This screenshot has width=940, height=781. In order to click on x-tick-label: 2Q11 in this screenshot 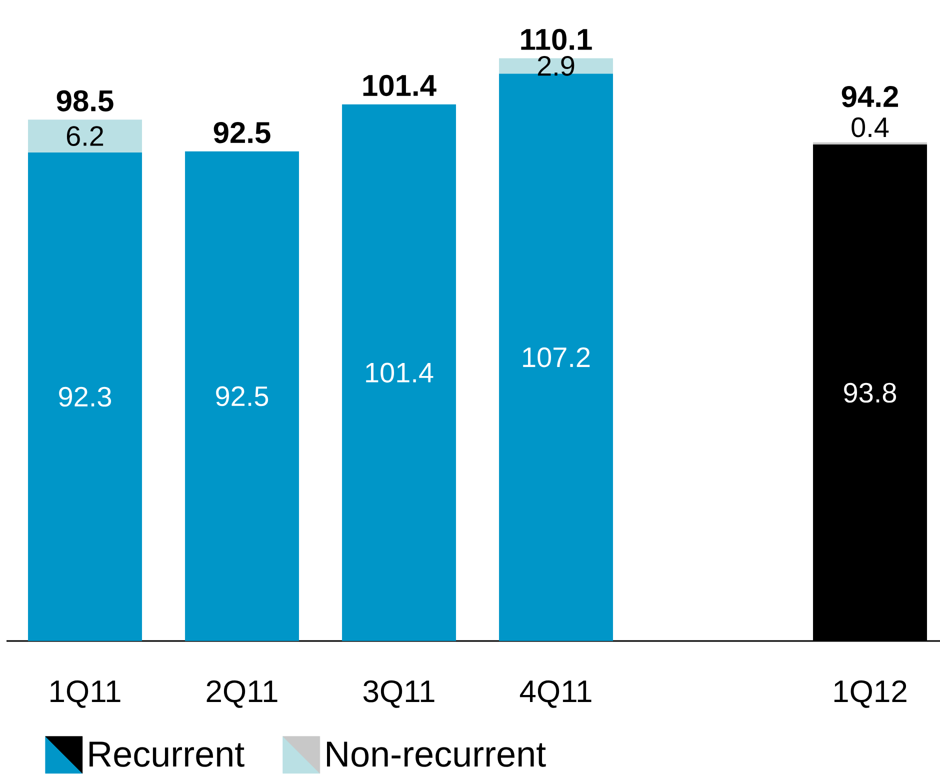, I will do `click(242, 694)`.